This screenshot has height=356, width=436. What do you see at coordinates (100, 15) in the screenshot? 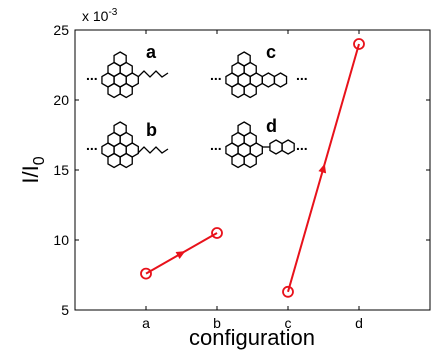
I see `y-exponent-label: x 10-3` at bounding box center [100, 15].